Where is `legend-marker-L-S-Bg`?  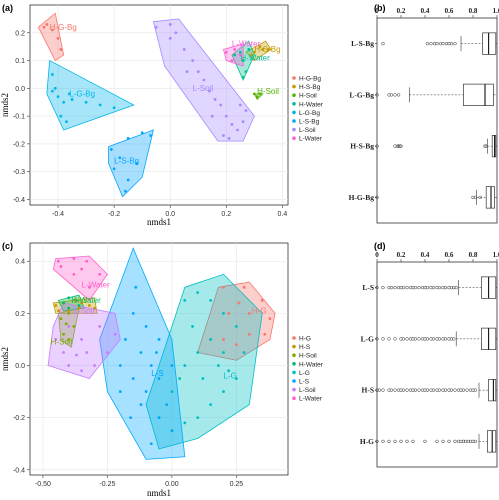
legend-marker-L-S-Bg is located at coordinates (294, 121).